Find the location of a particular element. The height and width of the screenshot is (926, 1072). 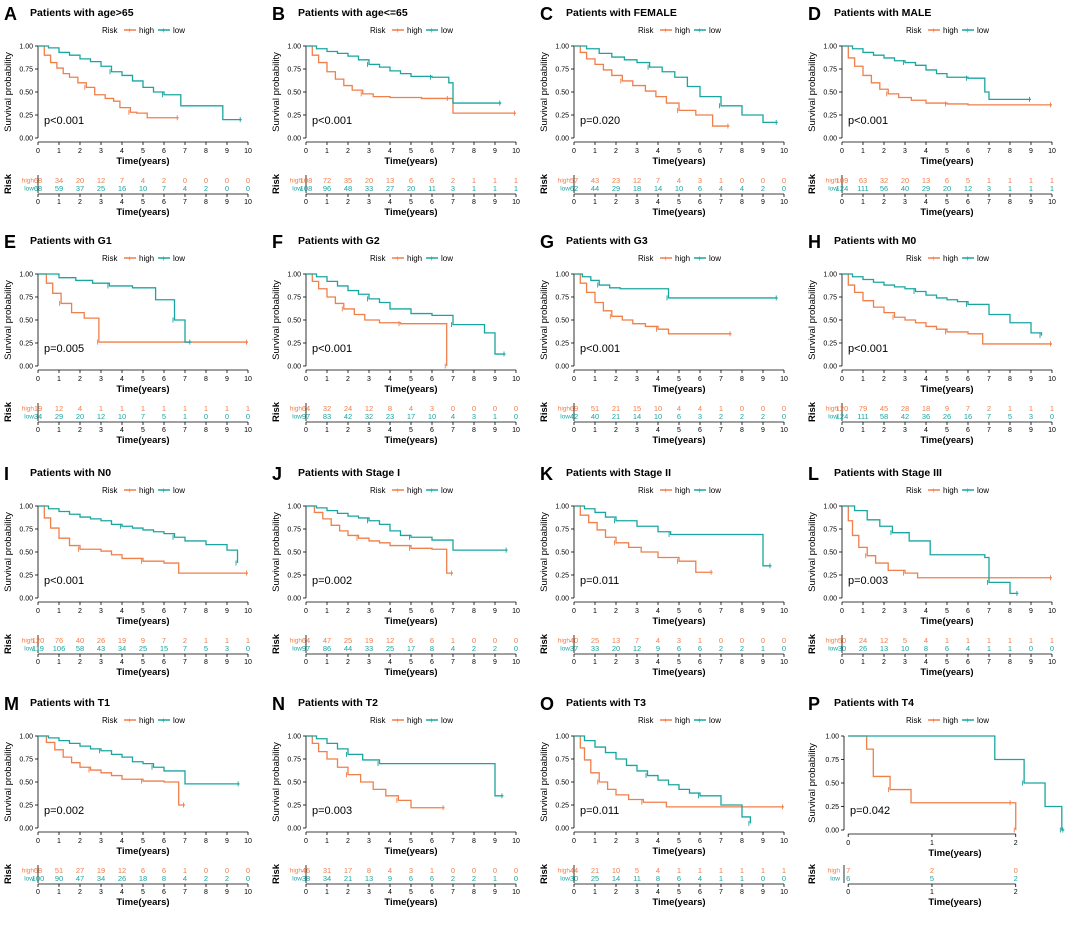

risk-x-tick-label: 0 is located at coordinates (38, 892).